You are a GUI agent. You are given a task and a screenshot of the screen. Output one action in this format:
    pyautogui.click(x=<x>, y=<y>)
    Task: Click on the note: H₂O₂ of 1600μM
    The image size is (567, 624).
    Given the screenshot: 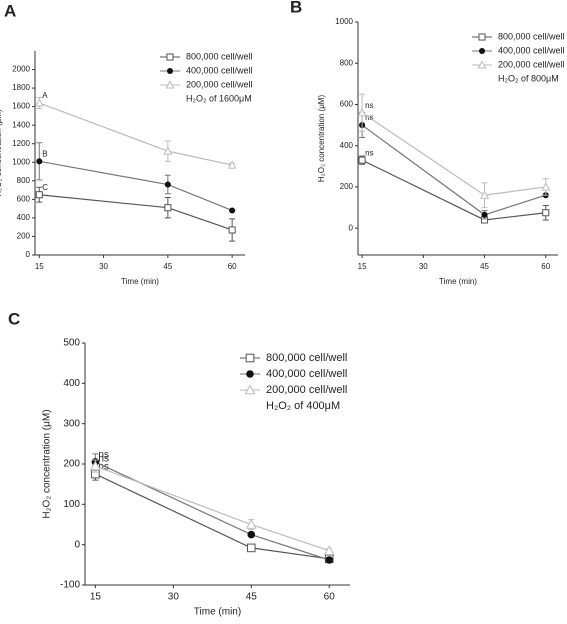 What is the action you would take?
    pyautogui.click(x=219, y=98)
    